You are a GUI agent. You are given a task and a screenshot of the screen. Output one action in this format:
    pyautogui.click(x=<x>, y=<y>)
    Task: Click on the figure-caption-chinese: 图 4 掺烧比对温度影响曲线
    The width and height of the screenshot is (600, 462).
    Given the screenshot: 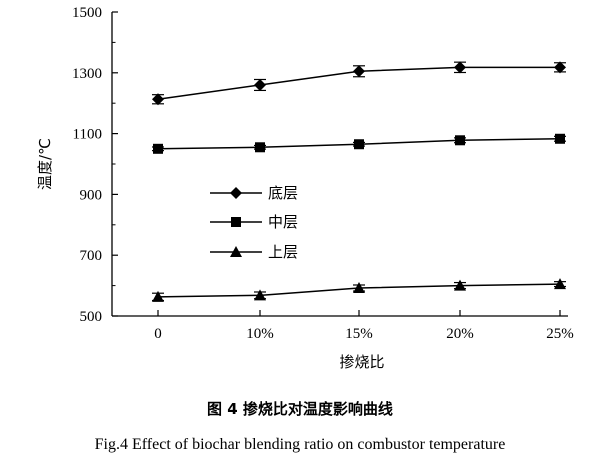 What is the action you would take?
    pyautogui.click(x=300, y=409)
    